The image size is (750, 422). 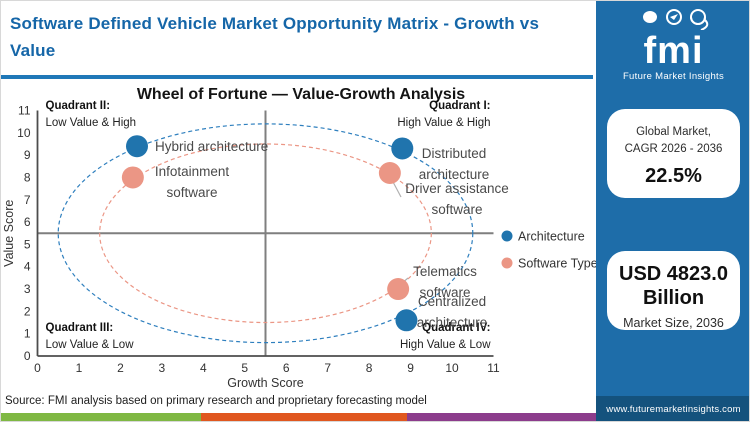 I want to click on quadrant-label-quadrant-i-: Quadrant I:, so click(x=459, y=106).